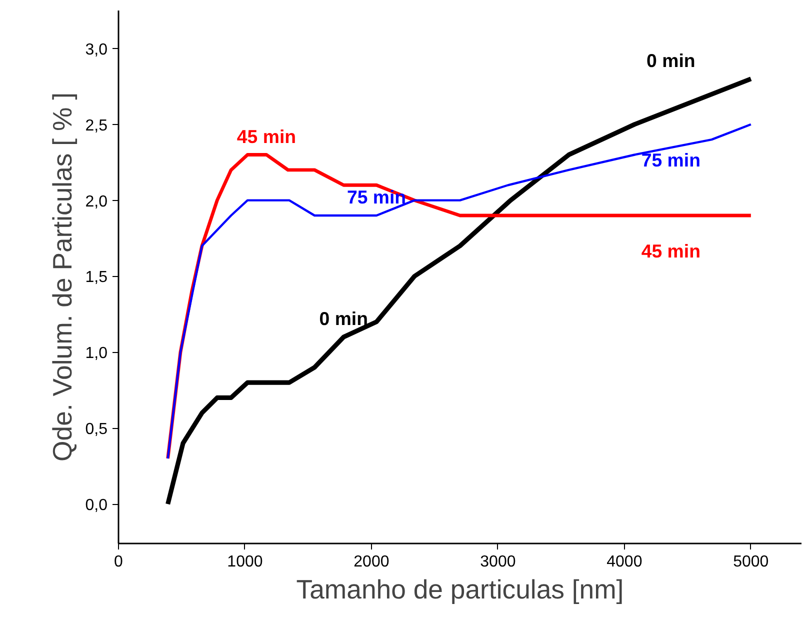 The width and height of the screenshot is (803, 623). Describe the element at coordinates (751, 562) in the screenshot. I see `x-tick-label: 5000` at that location.